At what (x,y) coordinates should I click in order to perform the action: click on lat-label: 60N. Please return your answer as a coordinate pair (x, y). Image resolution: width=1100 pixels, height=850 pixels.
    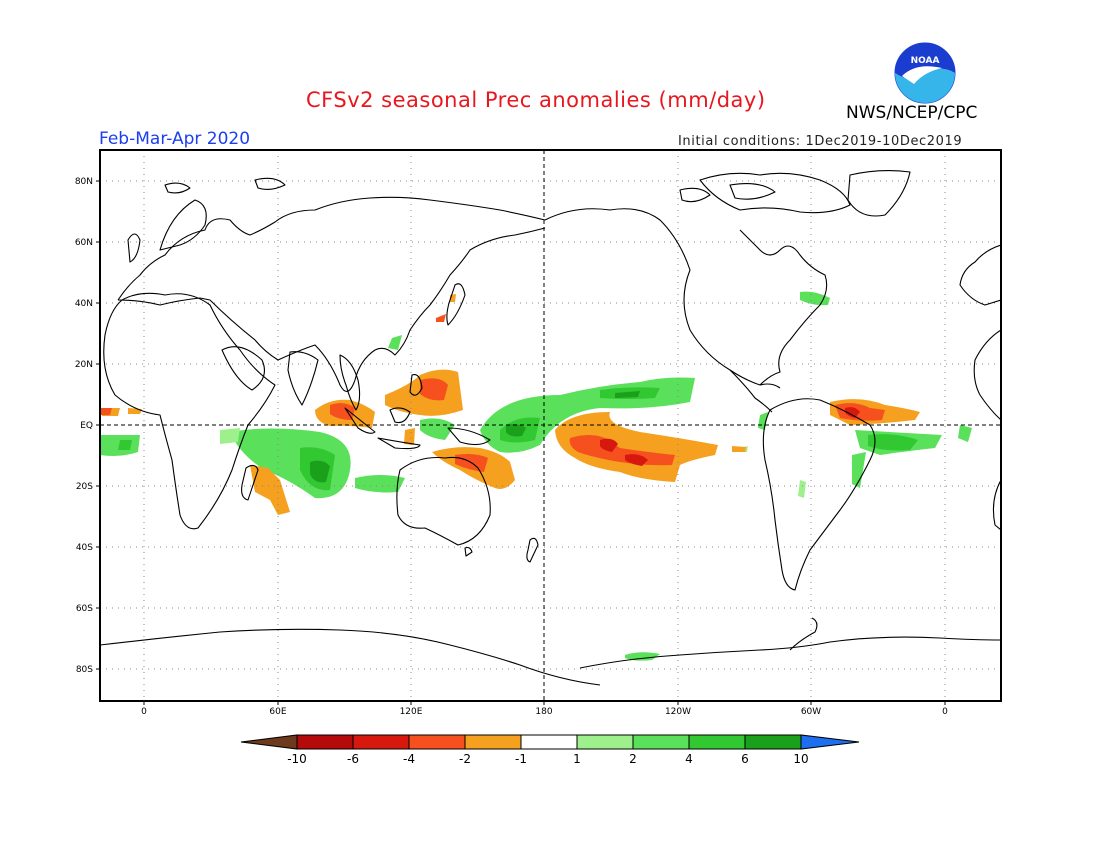
    Looking at the image, I should click on (84, 243).